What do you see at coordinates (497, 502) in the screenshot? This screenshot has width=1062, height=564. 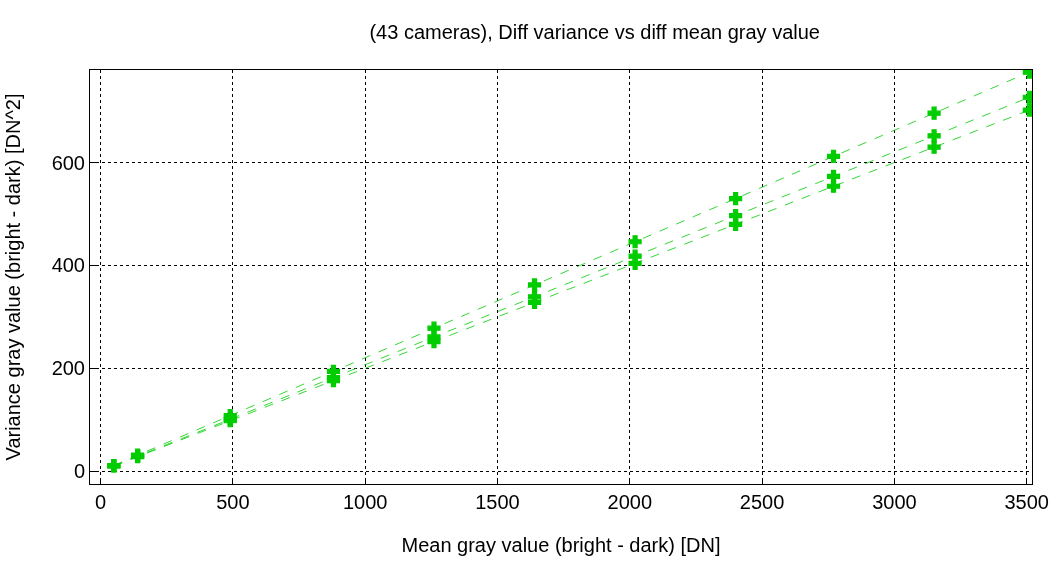 I see `x-tick-label: 1500` at bounding box center [497, 502].